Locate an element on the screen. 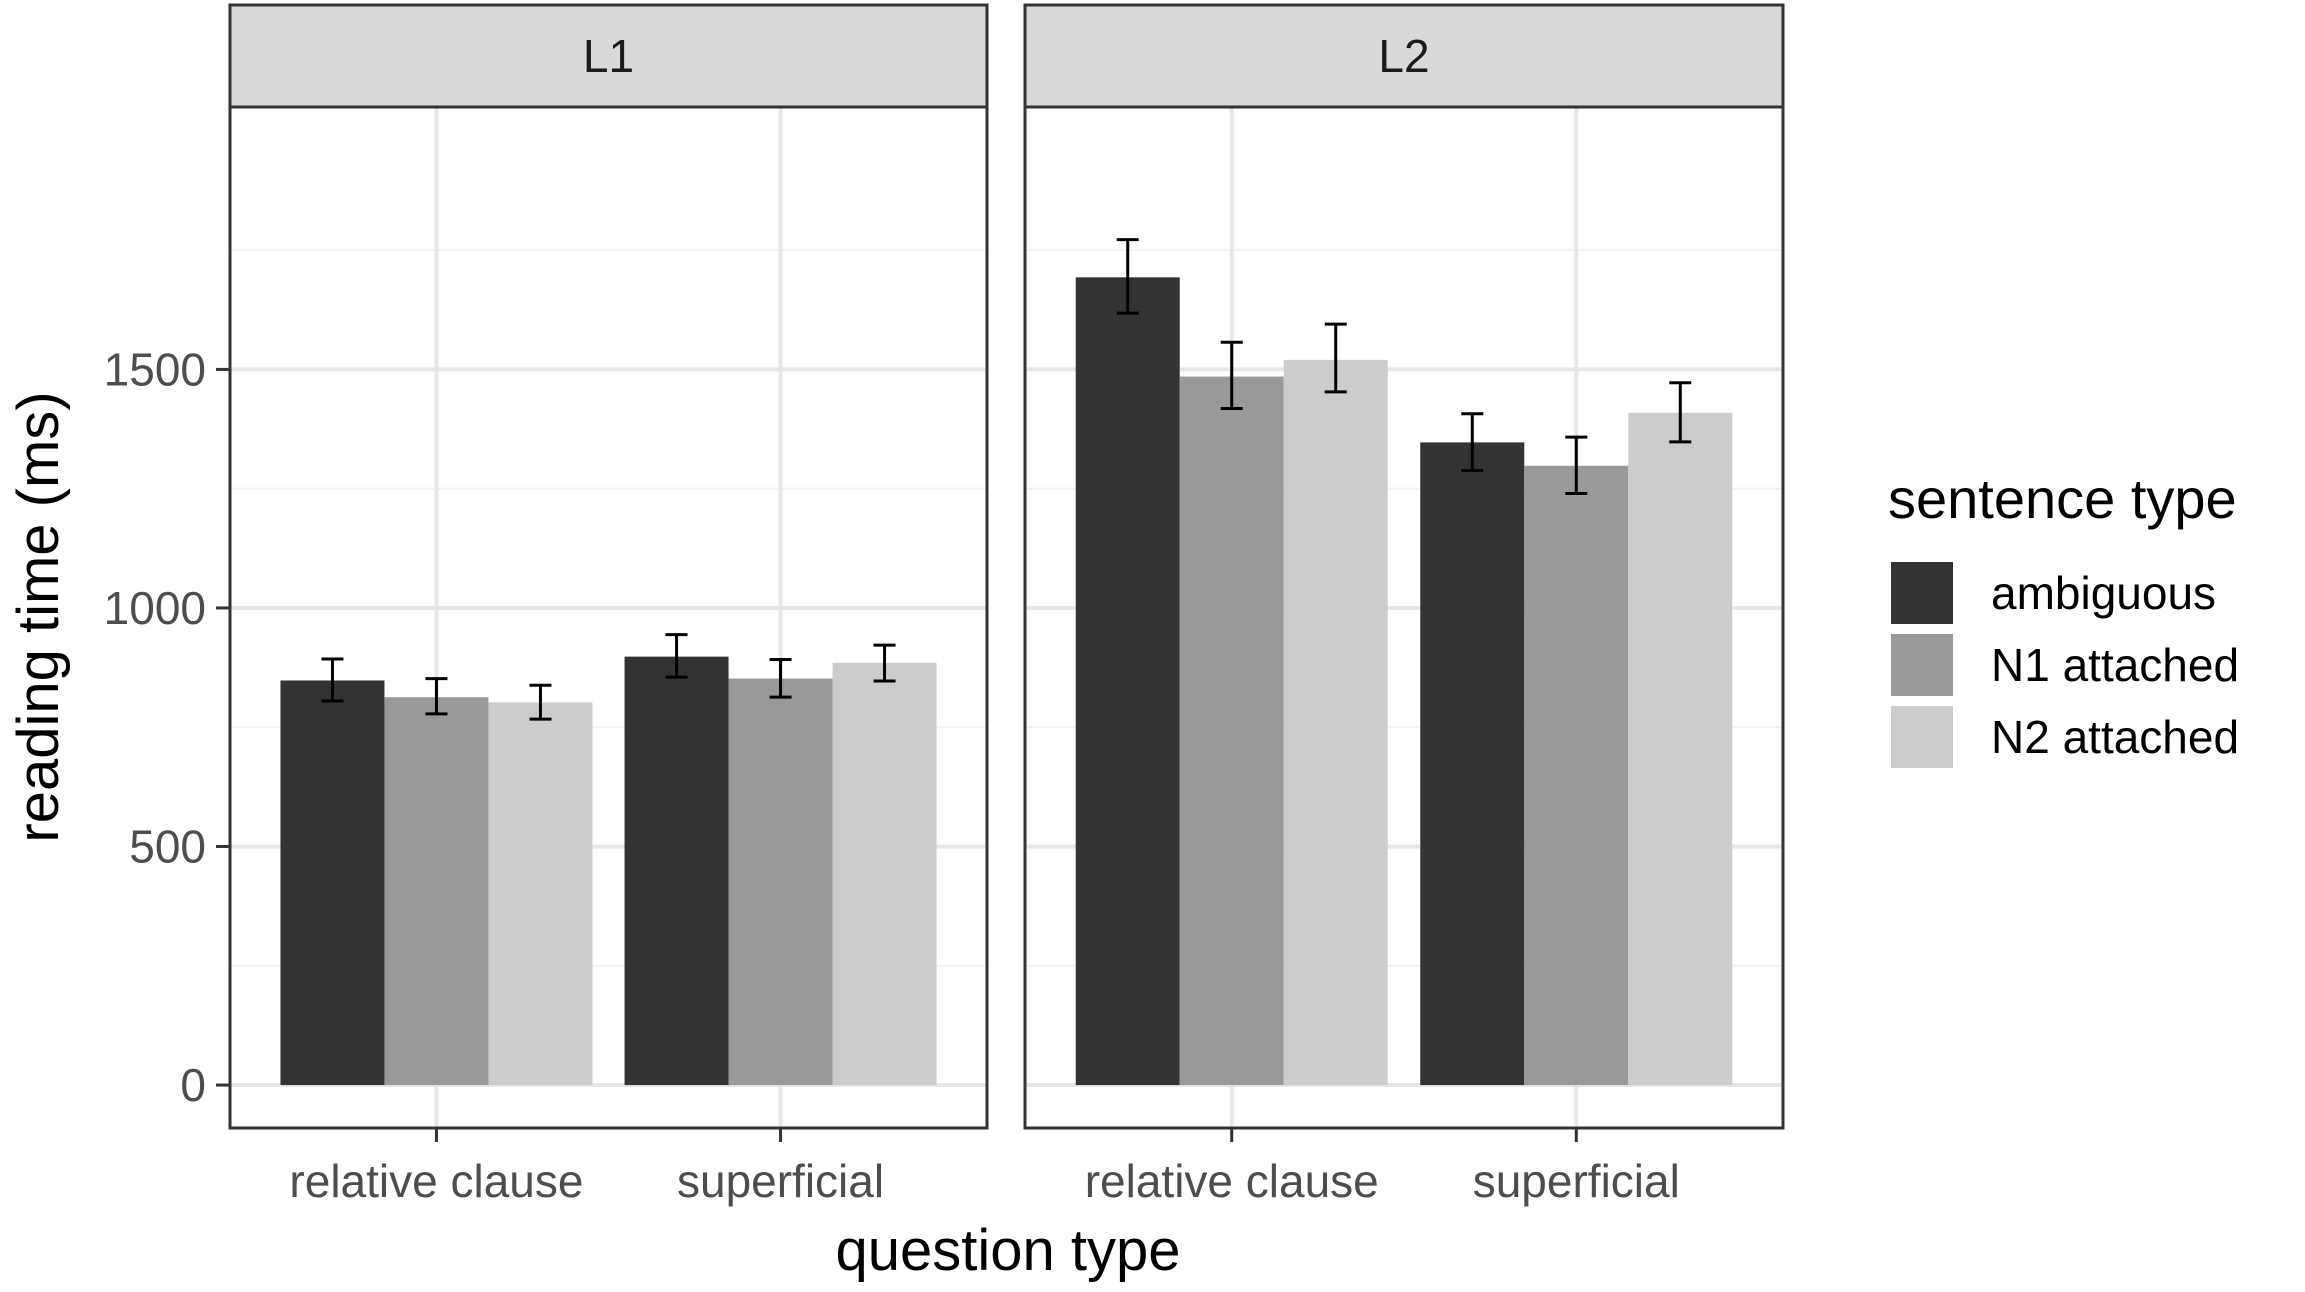 Image resolution: width=2305 pixels, height=1292 pixels. y-tick-label: 1500 is located at coordinates (155, 369).